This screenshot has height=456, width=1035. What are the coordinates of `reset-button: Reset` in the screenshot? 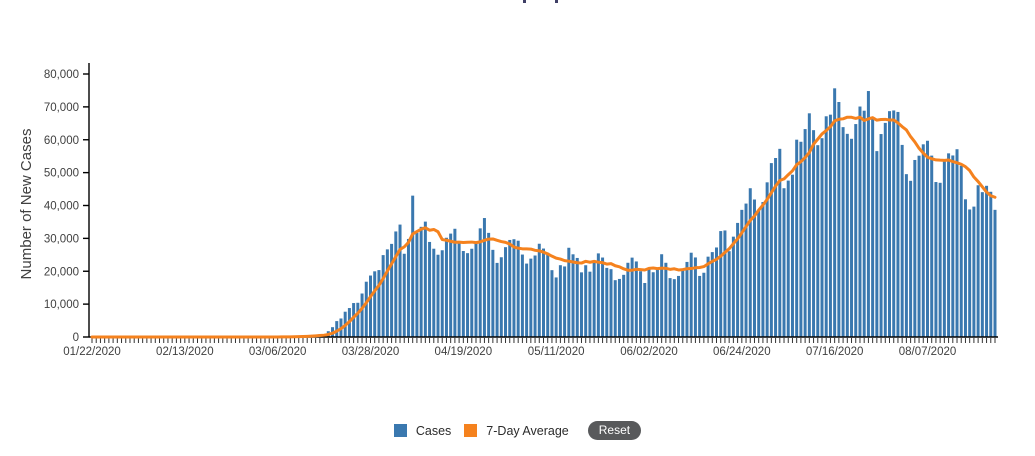 It's located at (614, 430).